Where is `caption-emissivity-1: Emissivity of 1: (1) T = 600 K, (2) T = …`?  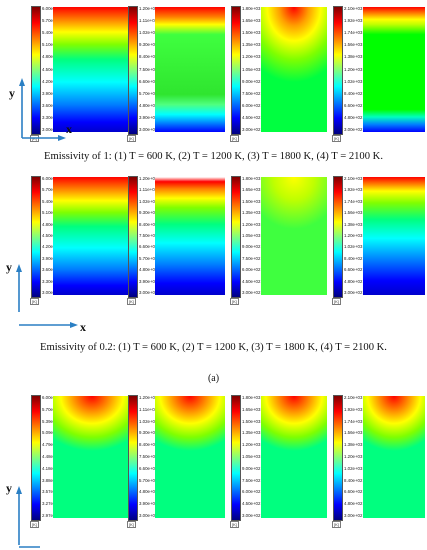
caption-emissivity-1: Emissivity of 1: (1) T = 600 K, (2) T = … is located at coordinates (213, 156).